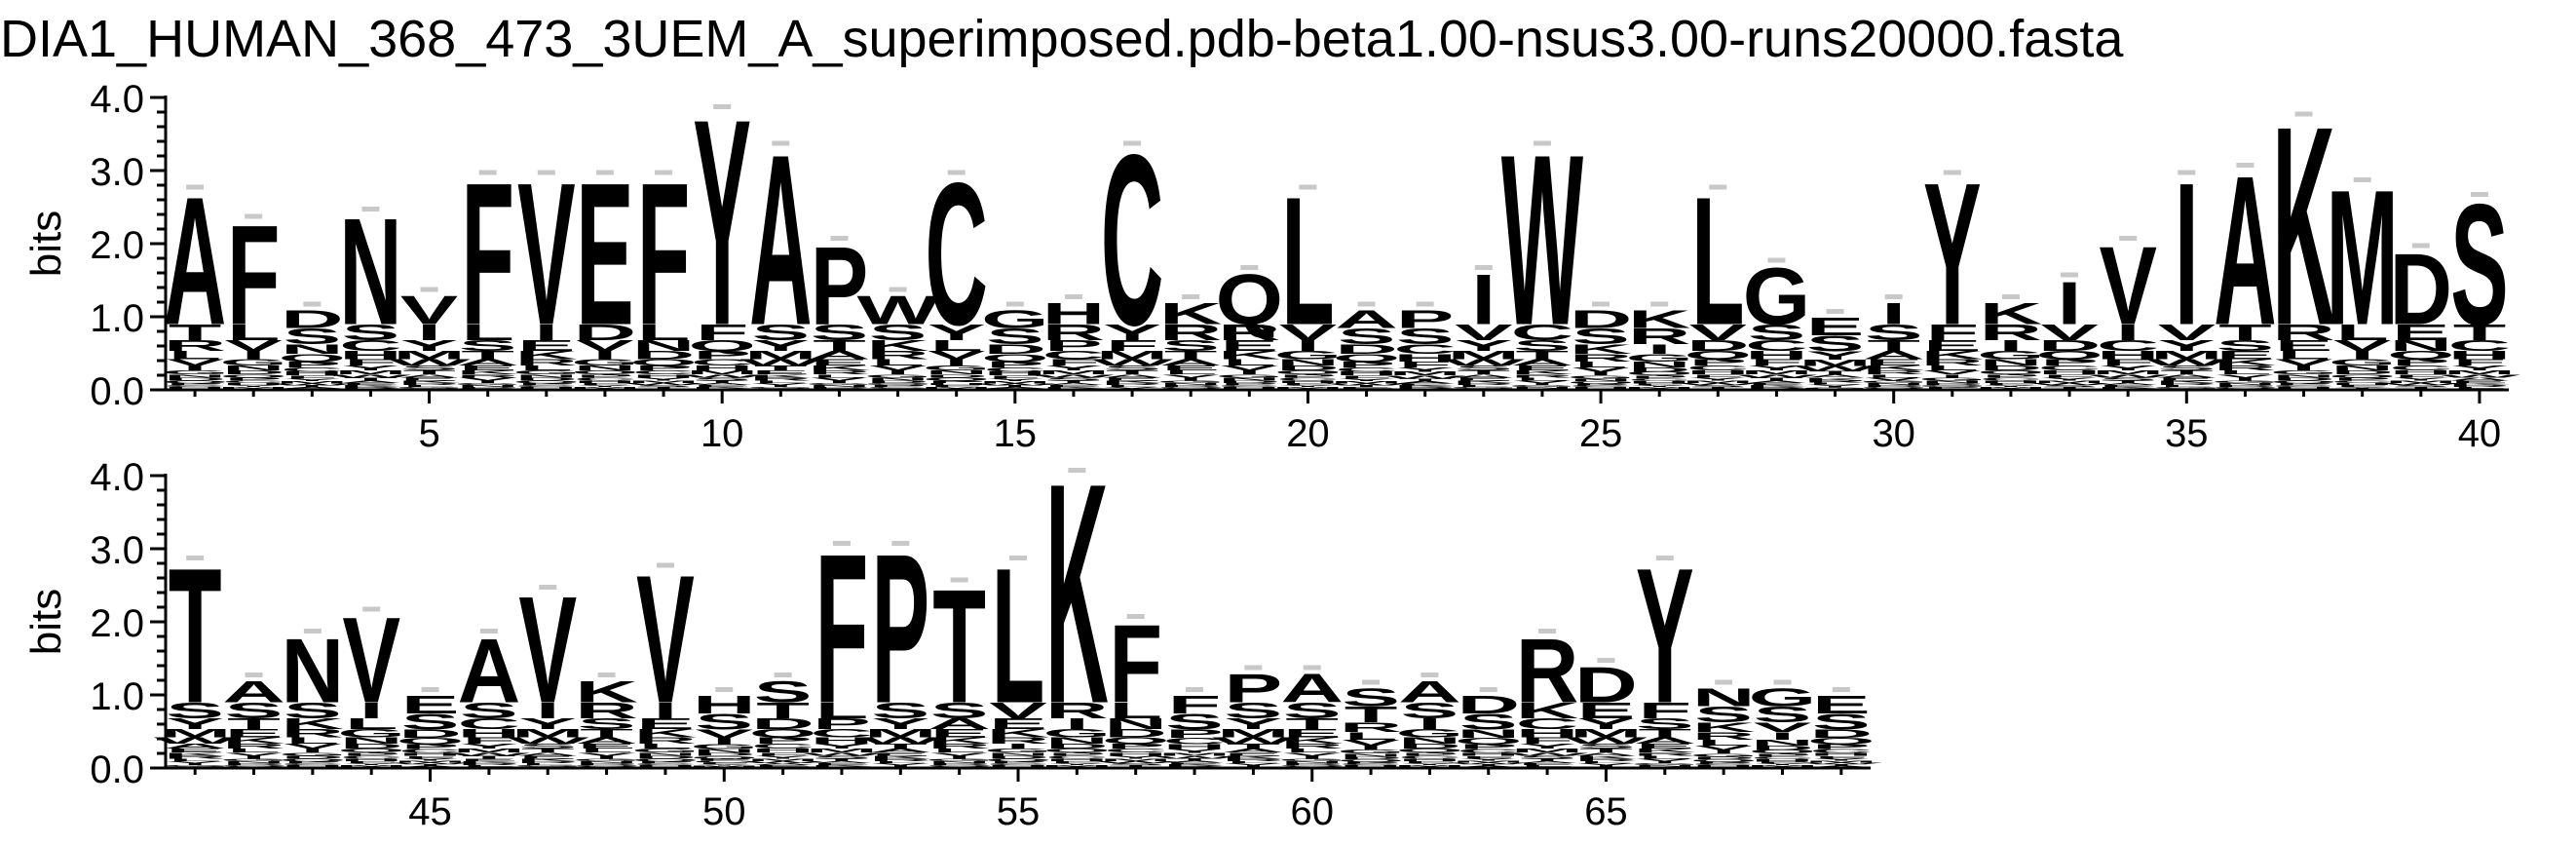 This screenshot has height=845, width=2576. Describe the element at coordinates (724, 704) in the screenshot. I see `logo-letter-top: H` at that location.